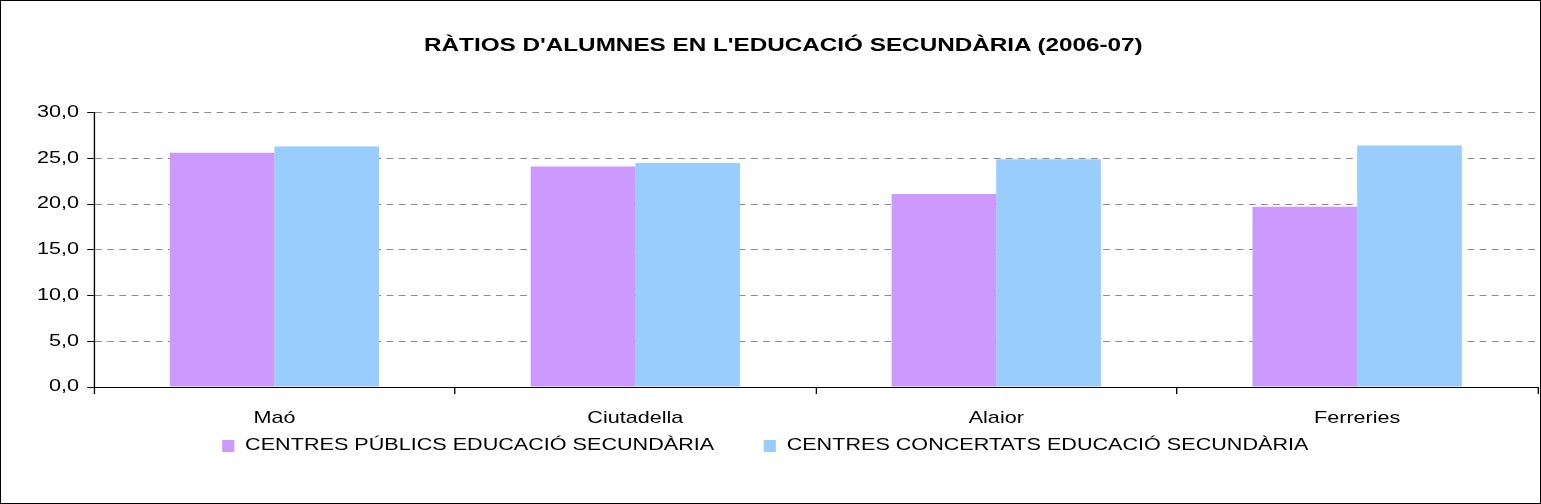 Image resolution: width=1541 pixels, height=504 pixels. What do you see at coordinates (1357, 417) in the screenshot?
I see `x-tick-label: Ferreries` at bounding box center [1357, 417].